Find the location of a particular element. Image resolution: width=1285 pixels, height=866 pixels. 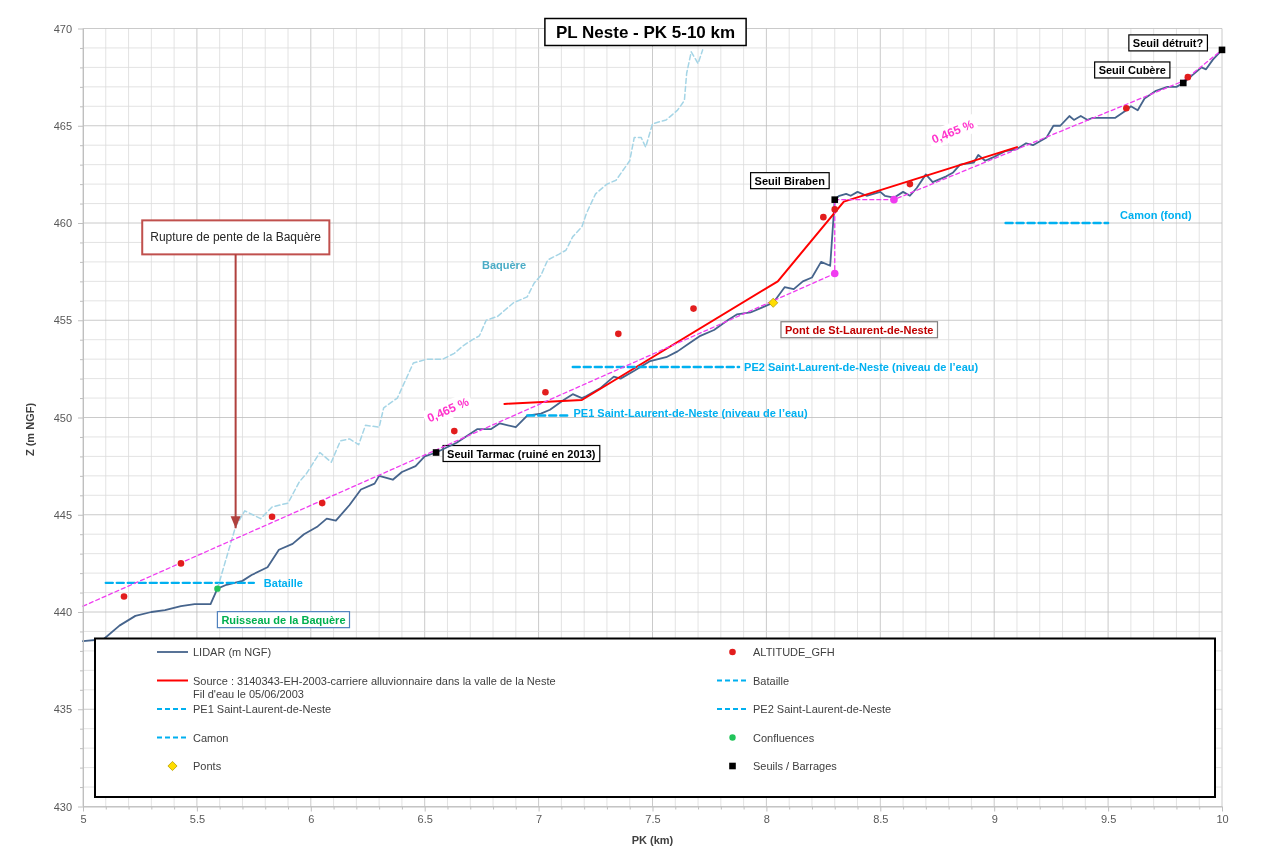

chart-title: PL Neste - PK 5-10 km is located at coordinates (645, 32).